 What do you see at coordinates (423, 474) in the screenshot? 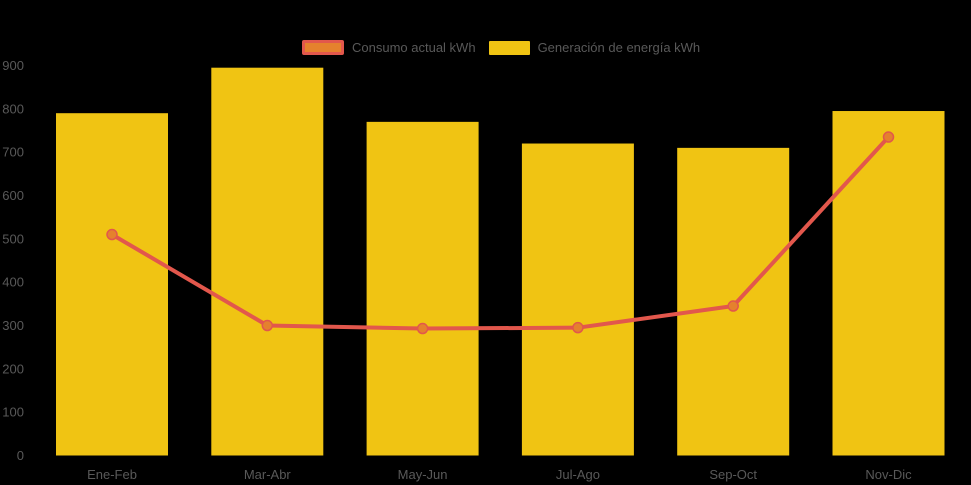
I see `x-axis-category-label: May-Jun` at bounding box center [423, 474].